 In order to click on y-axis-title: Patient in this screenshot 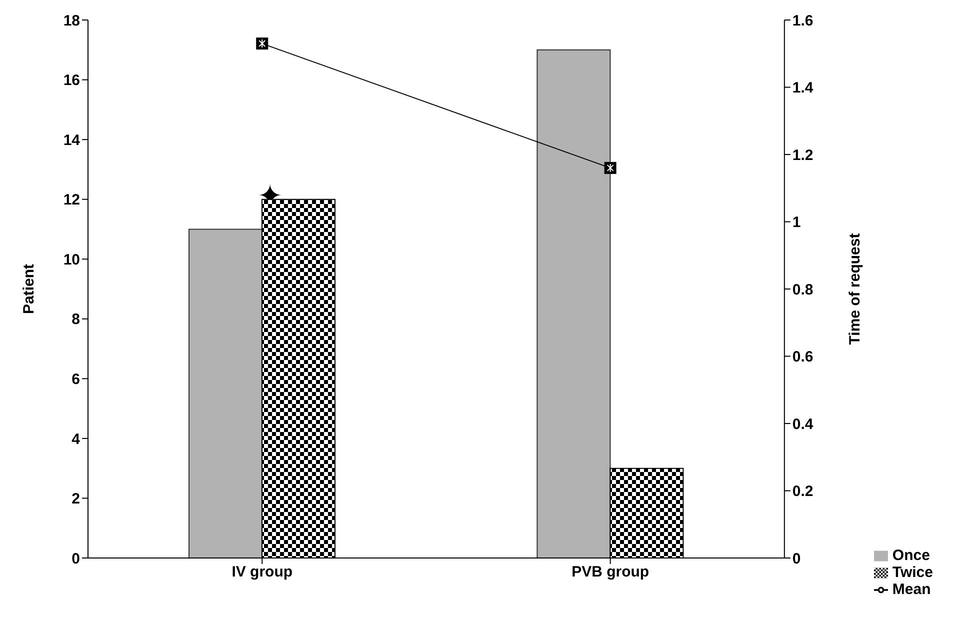, I will do `click(29, 289)`.